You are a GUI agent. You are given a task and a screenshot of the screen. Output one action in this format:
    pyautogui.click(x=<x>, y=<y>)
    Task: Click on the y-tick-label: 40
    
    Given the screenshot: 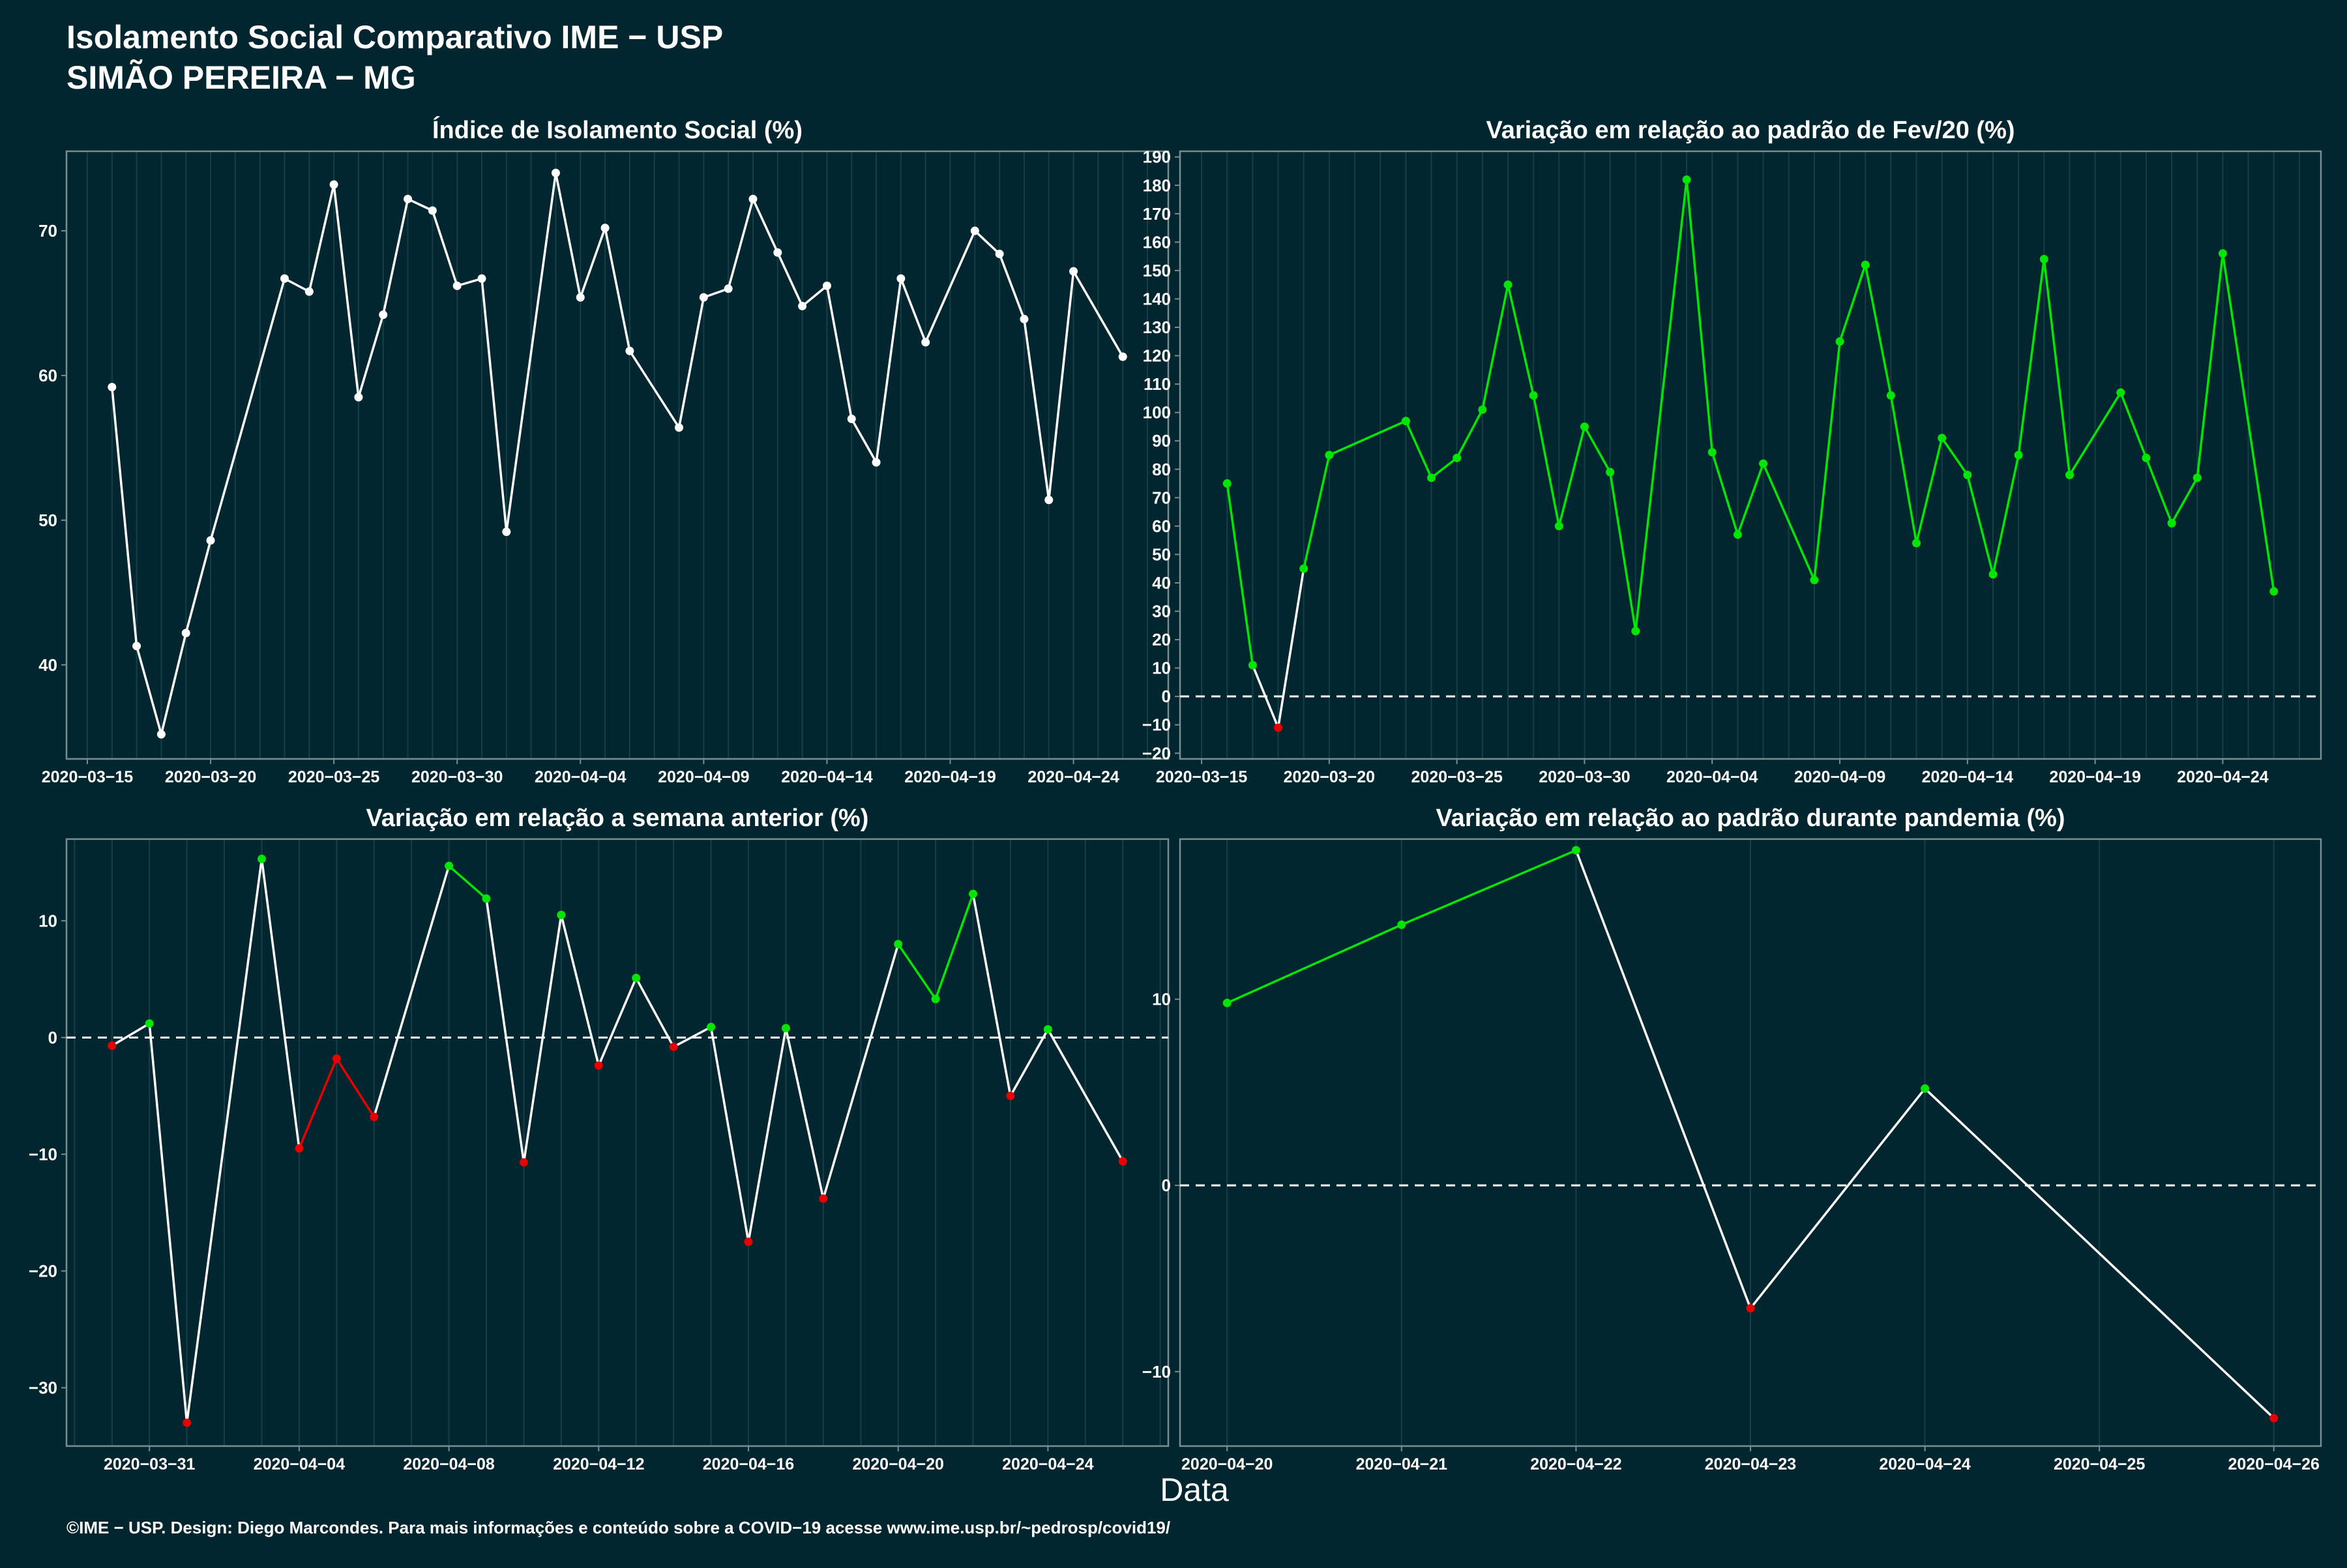 What is the action you would take?
    pyautogui.click(x=1161, y=583)
    